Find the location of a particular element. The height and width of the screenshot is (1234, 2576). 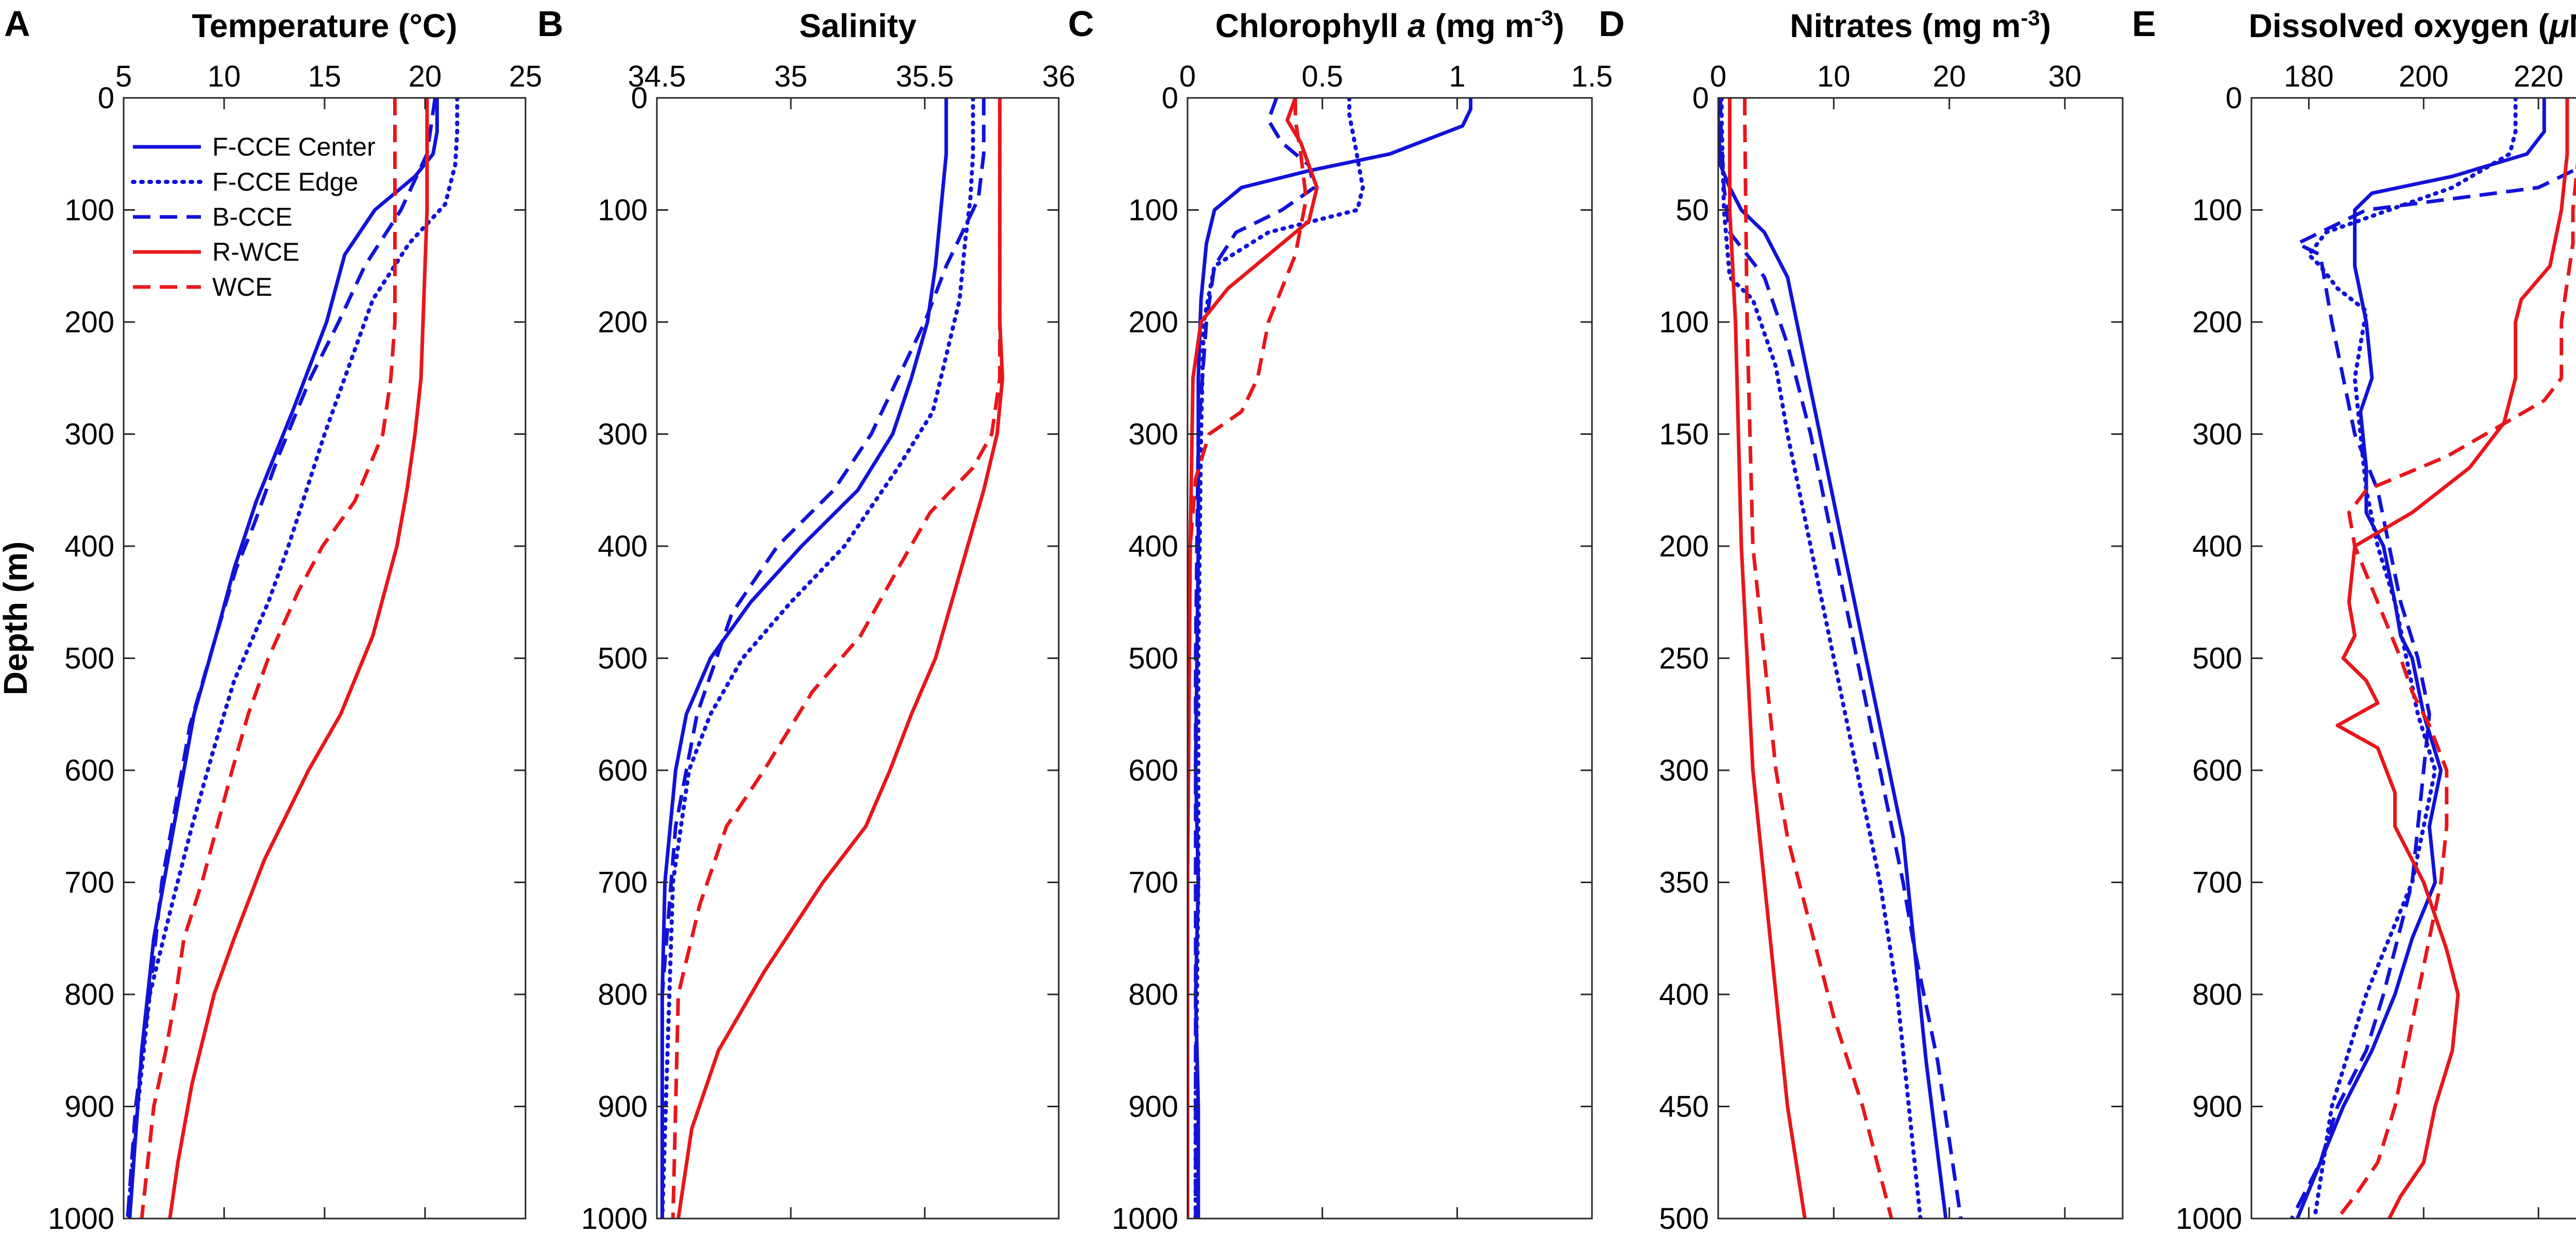

y-tick-label: 350 is located at coordinates (1684, 883).